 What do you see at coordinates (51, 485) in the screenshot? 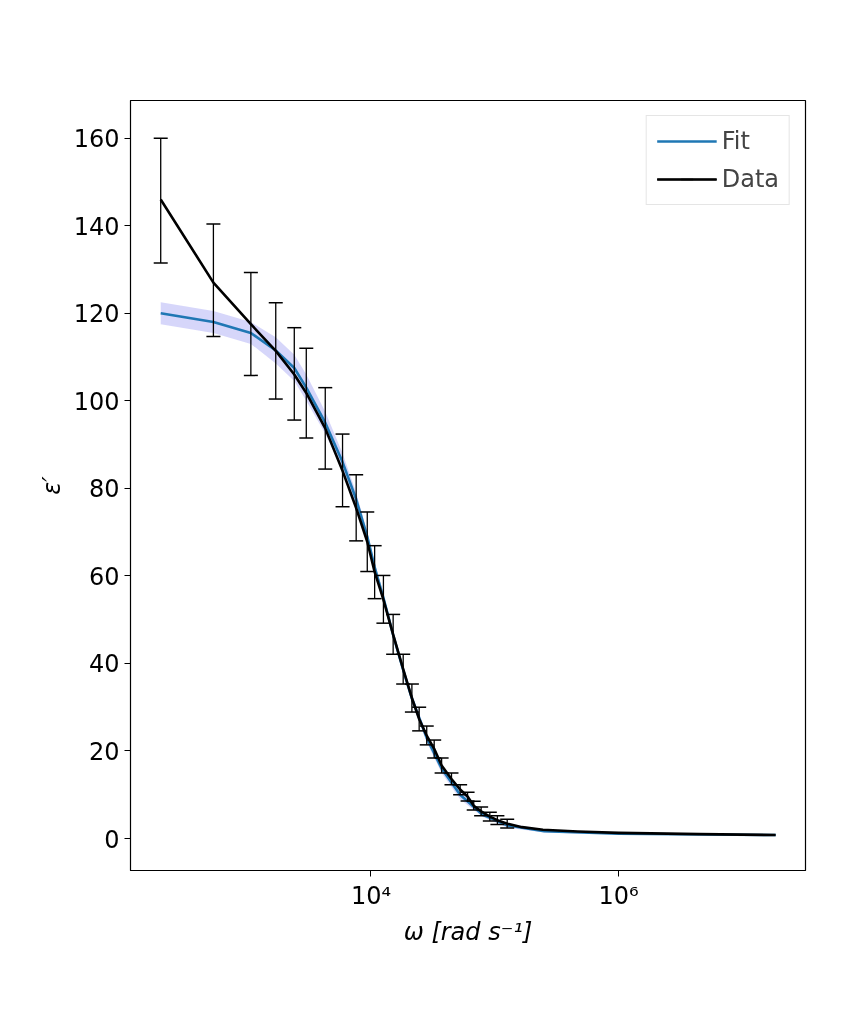
I see `y-axis-title: ε′` at bounding box center [51, 485].